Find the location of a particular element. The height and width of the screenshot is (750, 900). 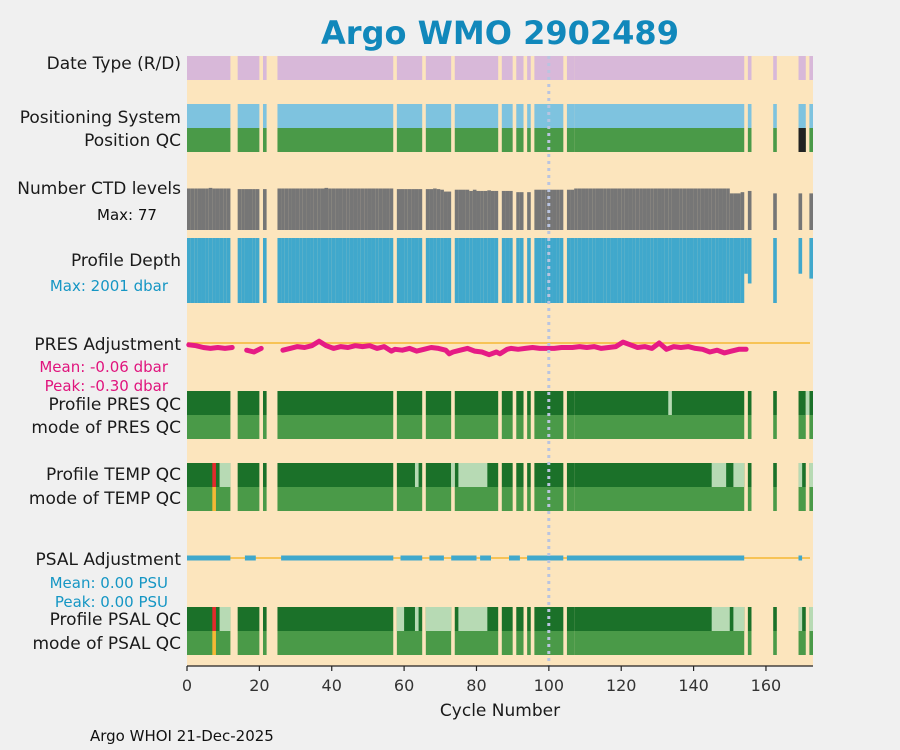

x-tick-label: 0 is located at coordinates (187, 685).